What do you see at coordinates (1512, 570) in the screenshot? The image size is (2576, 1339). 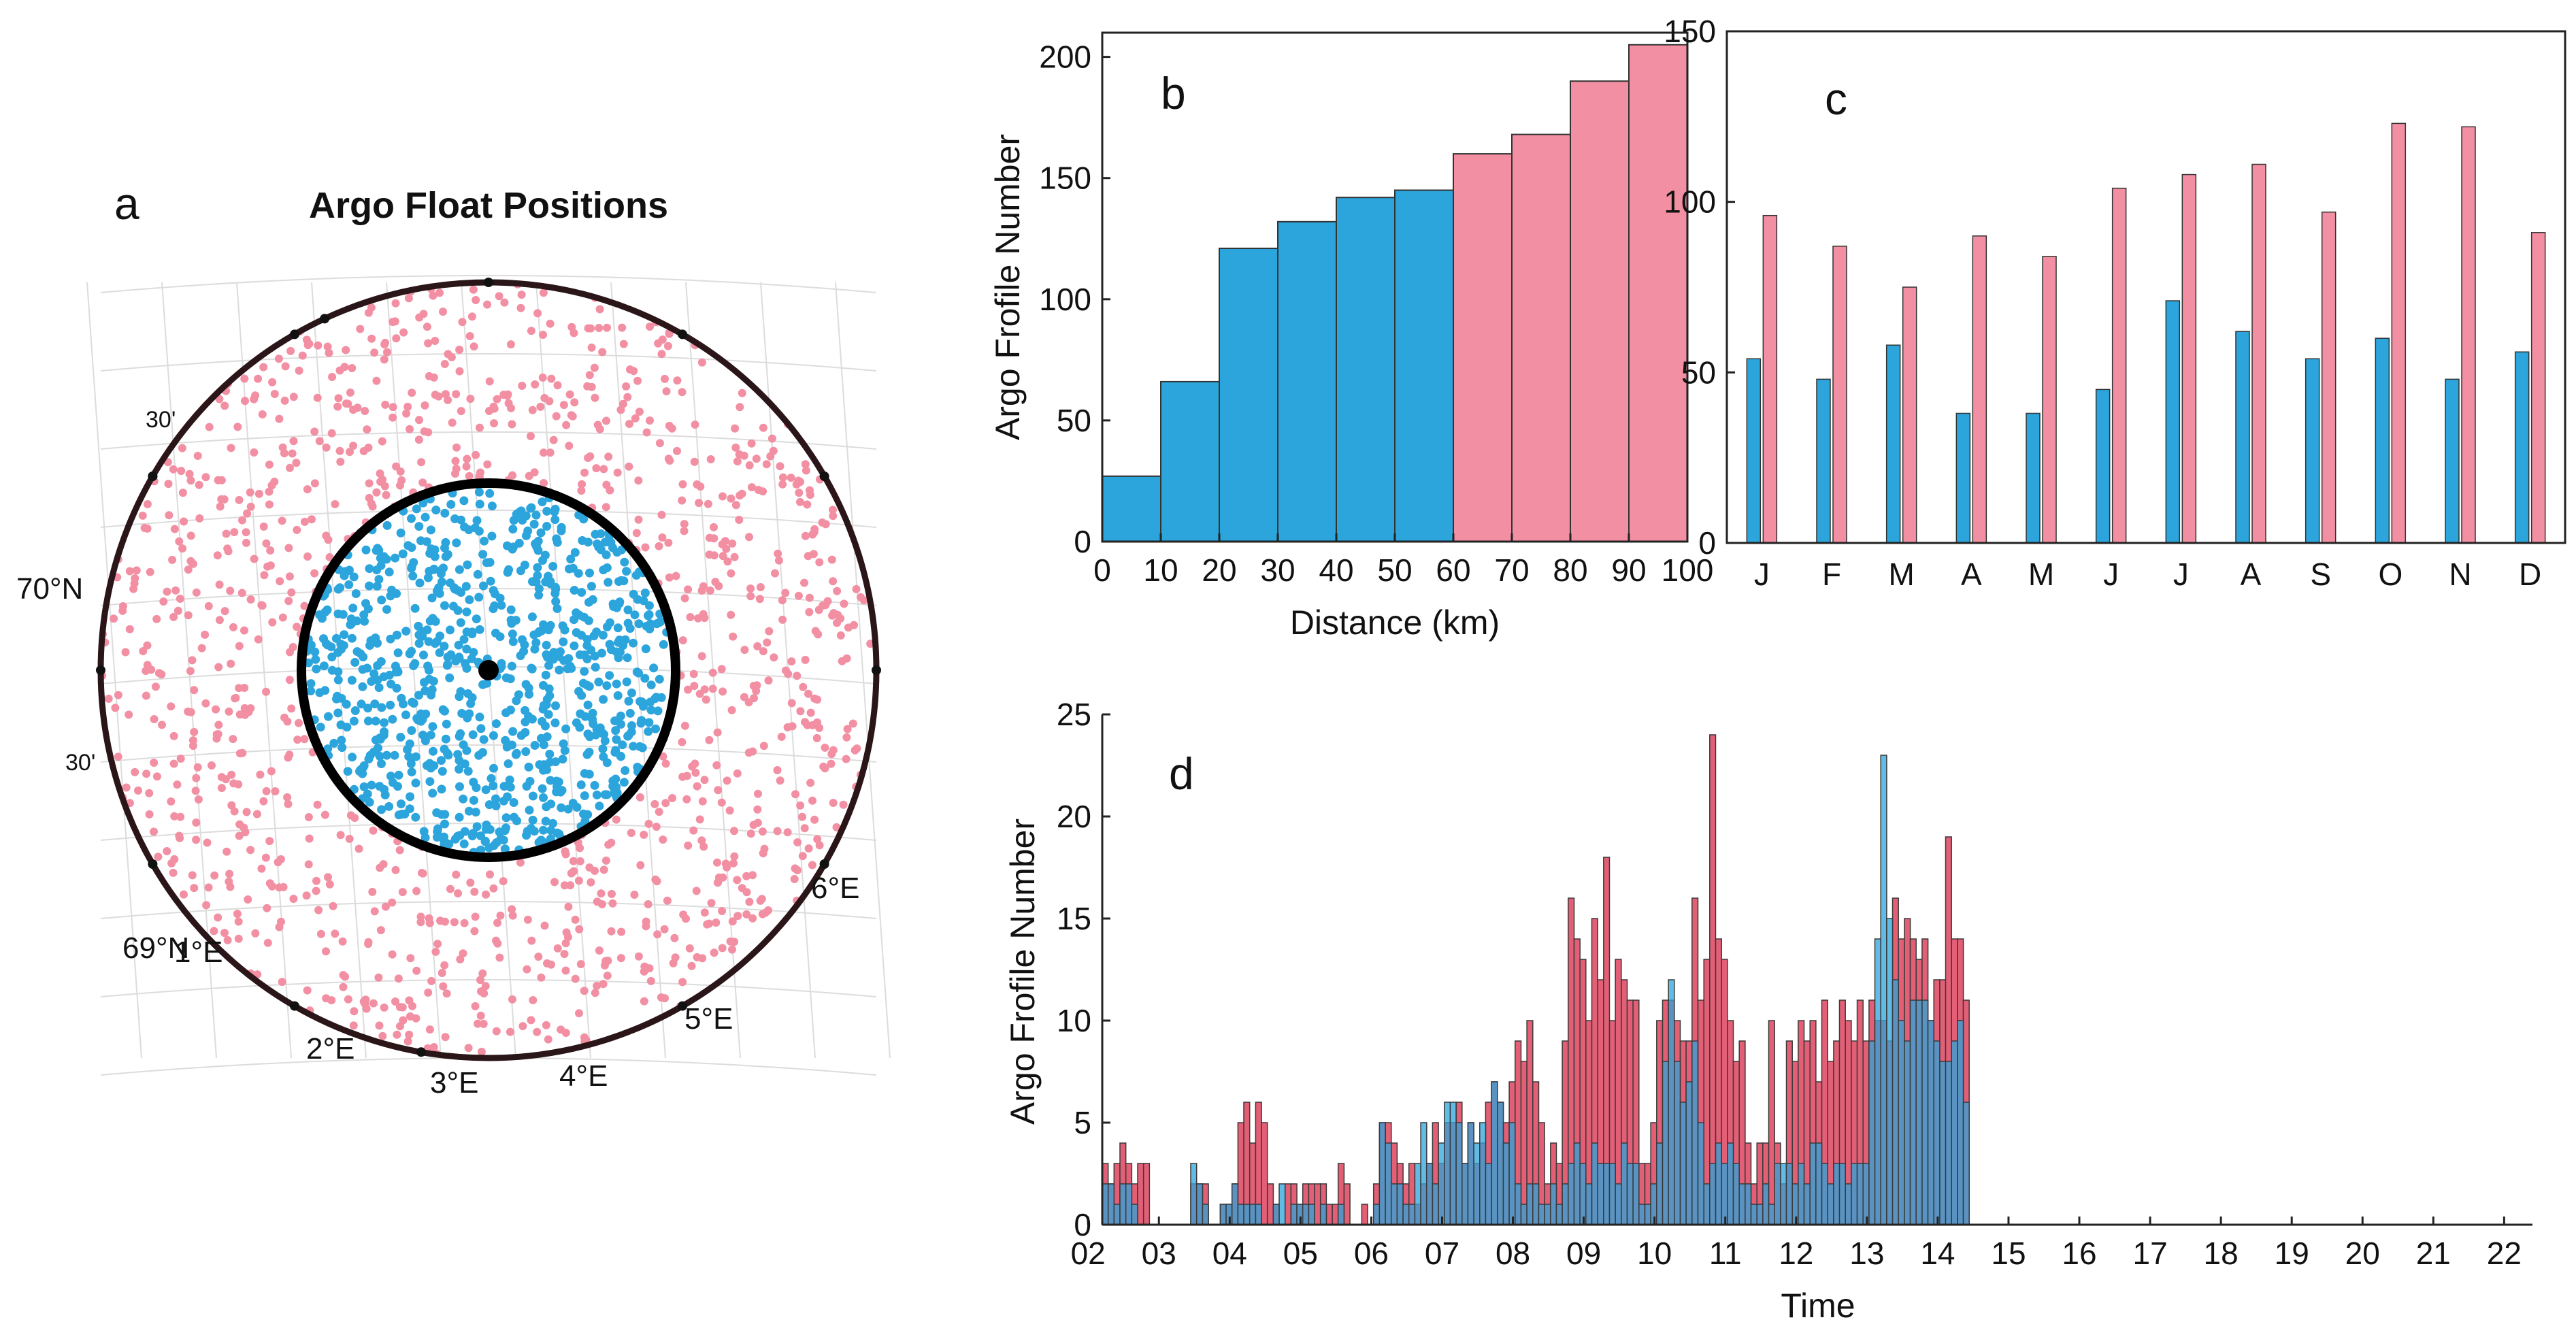 I see `b-x-tick-label: 70` at bounding box center [1512, 570].